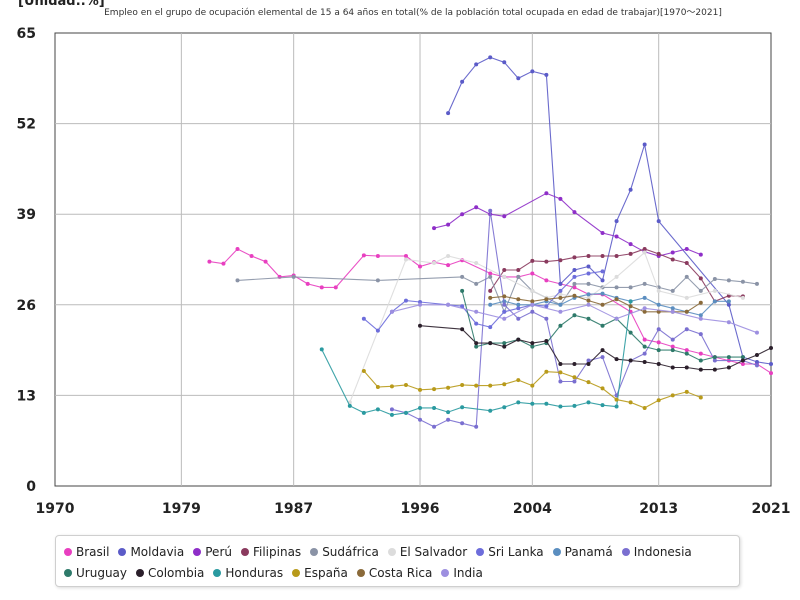  What do you see at coordinates (462, 572) in the screenshot?
I see `legend-item-india: India` at bounding box center [462, 572].